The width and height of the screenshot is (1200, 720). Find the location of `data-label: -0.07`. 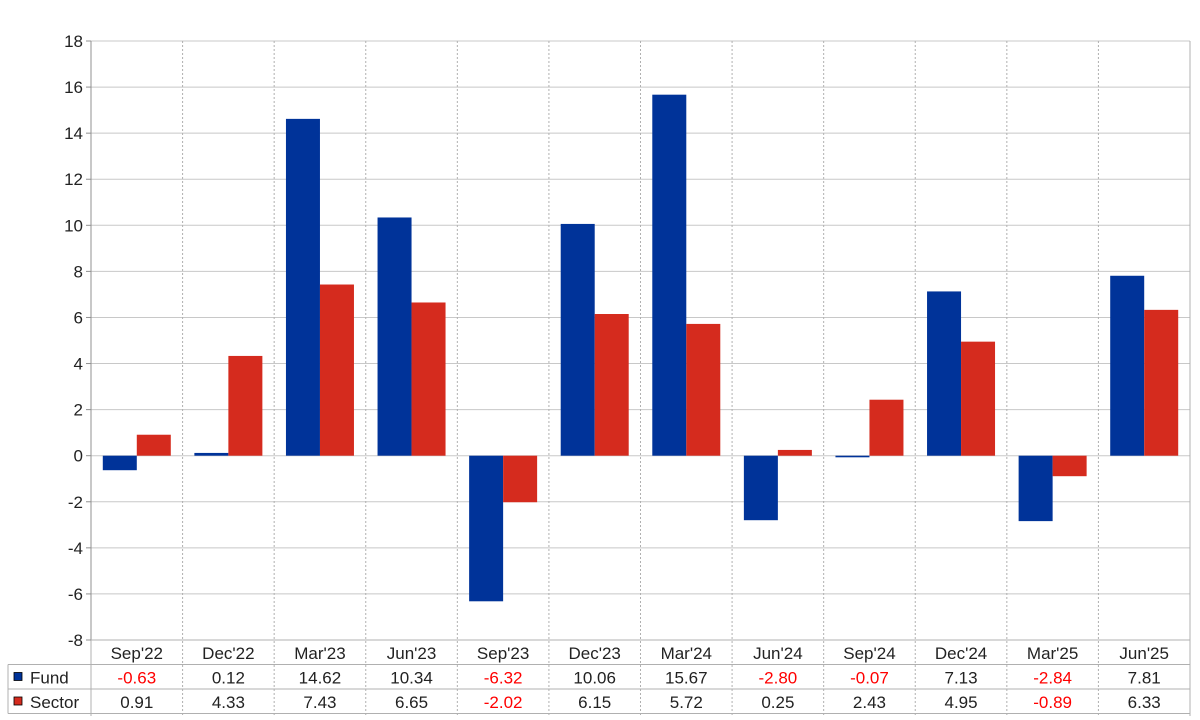

data-label: -0.07 is located at coordinates (869, 678).